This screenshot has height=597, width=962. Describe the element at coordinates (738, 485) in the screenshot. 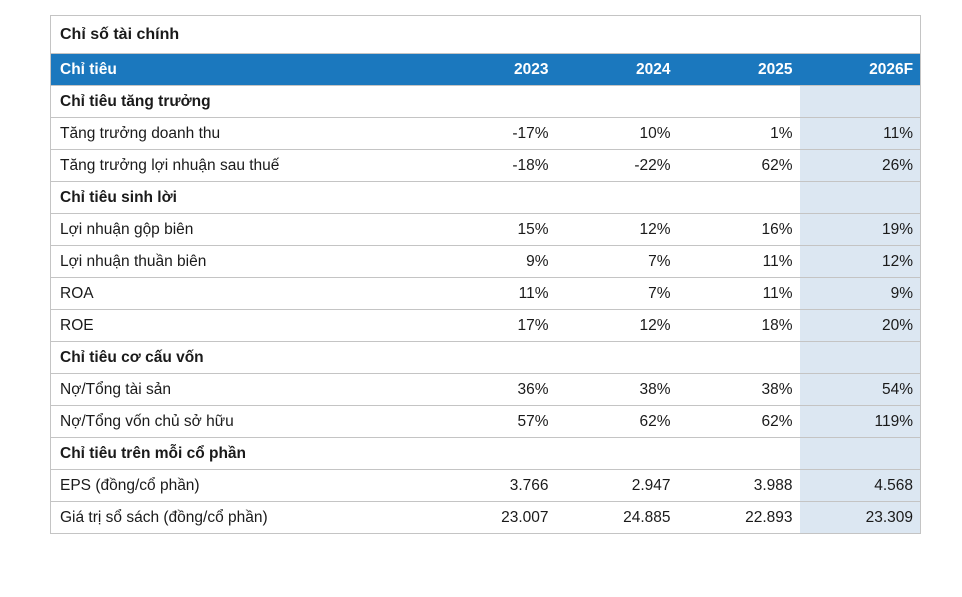

I see `cell-value: 3.988` at that location.